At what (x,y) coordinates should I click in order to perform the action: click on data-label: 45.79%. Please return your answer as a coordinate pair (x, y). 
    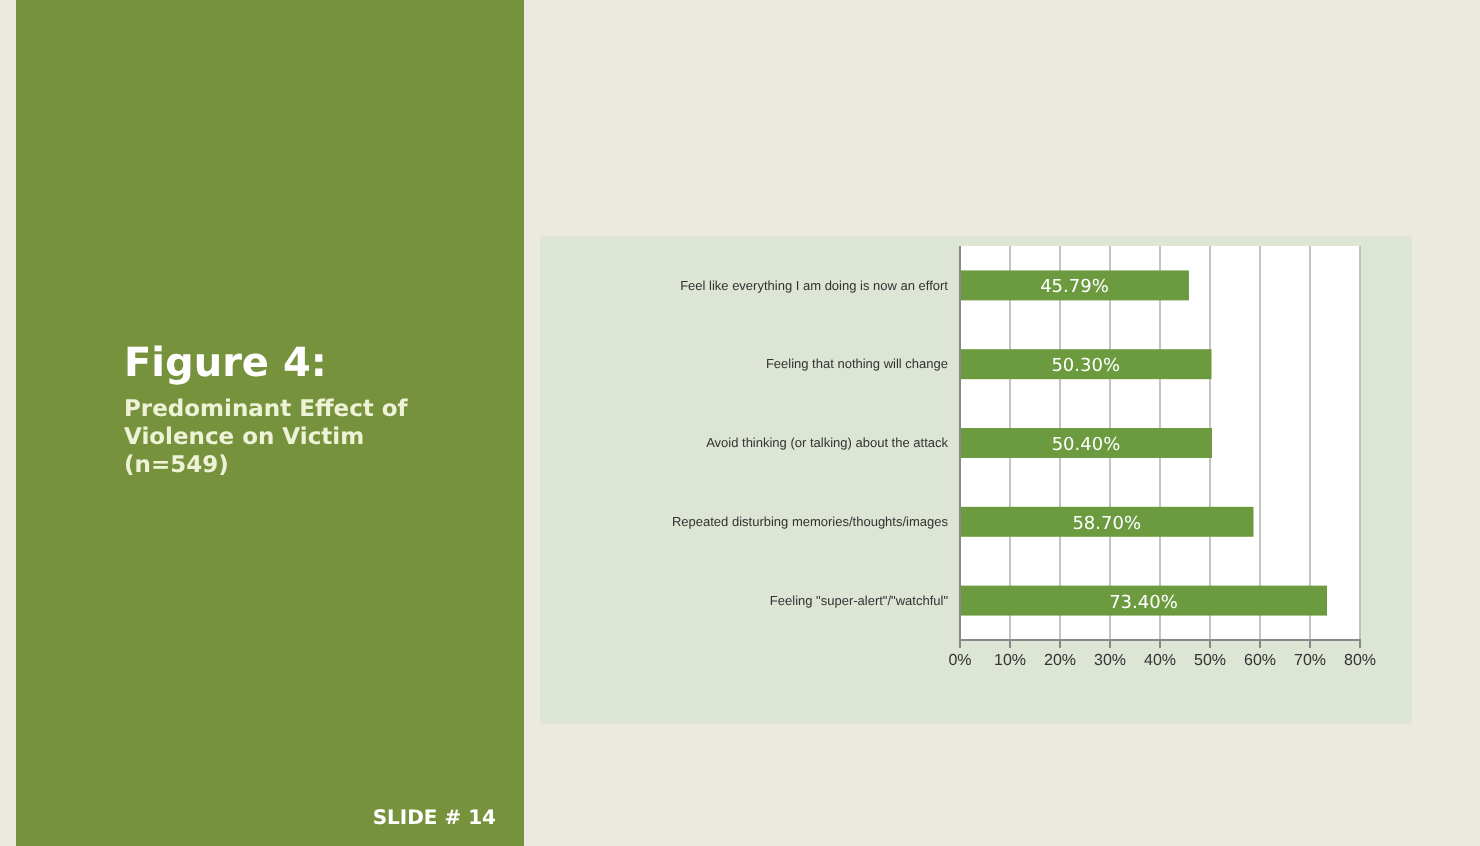
    Looking at the image, I should click on (1075, 288).